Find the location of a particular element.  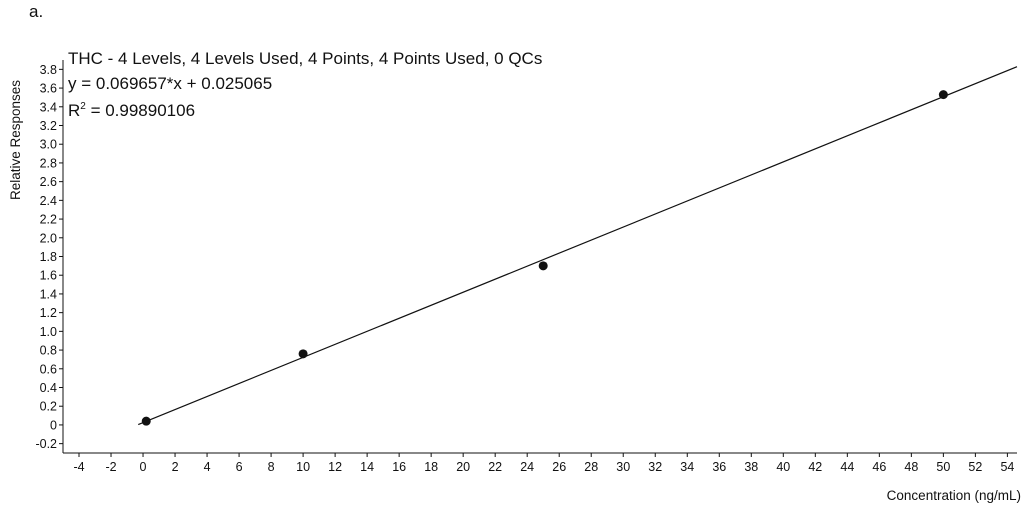

y-tick-label: 2.2 is located at coordinates (48, 220).